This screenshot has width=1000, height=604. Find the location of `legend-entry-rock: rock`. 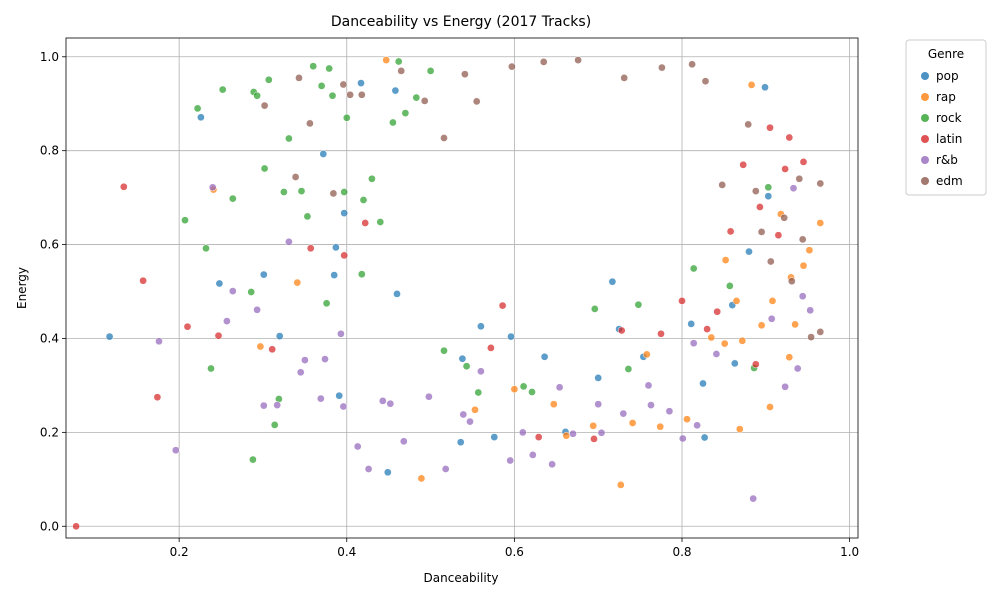

legend-entry-rock: rock is located at coordinates (941, 118).